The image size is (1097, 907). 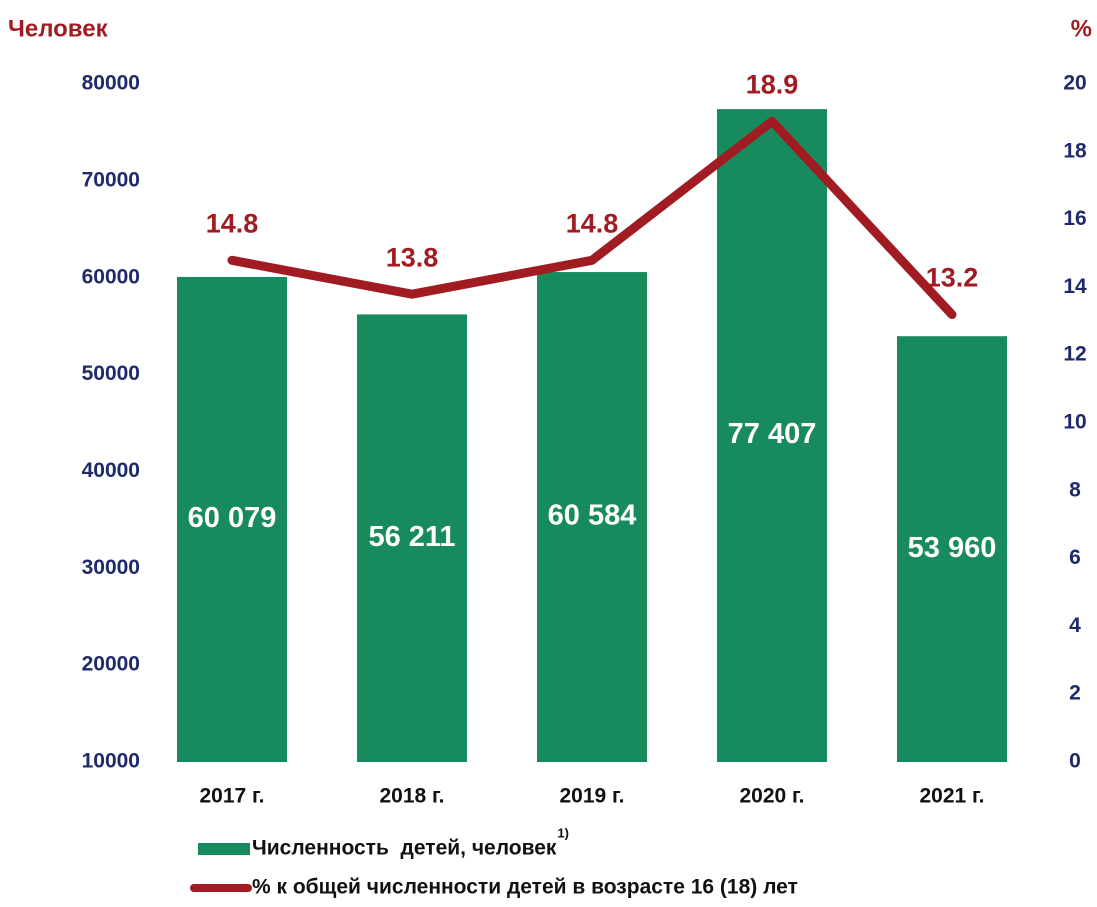 I want to click on line-value-label: 18.9, so click(x=772, y=84).